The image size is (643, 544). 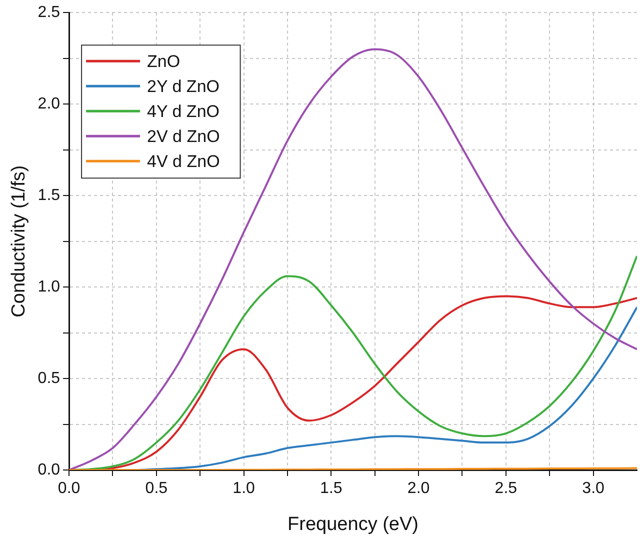 I want to click on x-tick-label: 0.5, so click(x=156, y=489).